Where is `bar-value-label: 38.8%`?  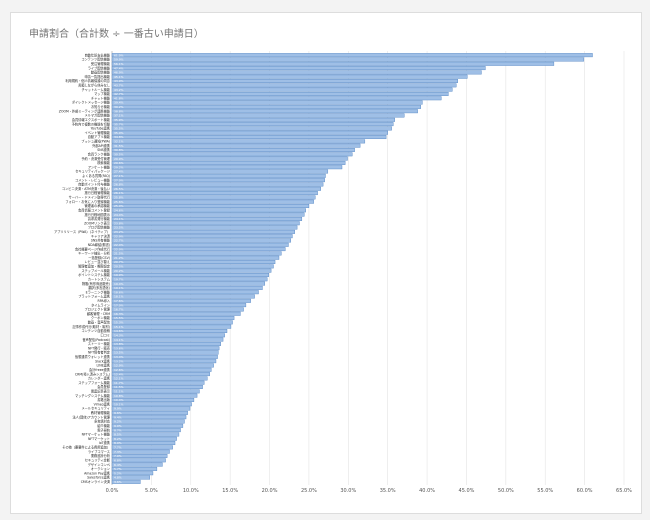 bar-value-label: 38.8% is located at coordinates (119, 111).